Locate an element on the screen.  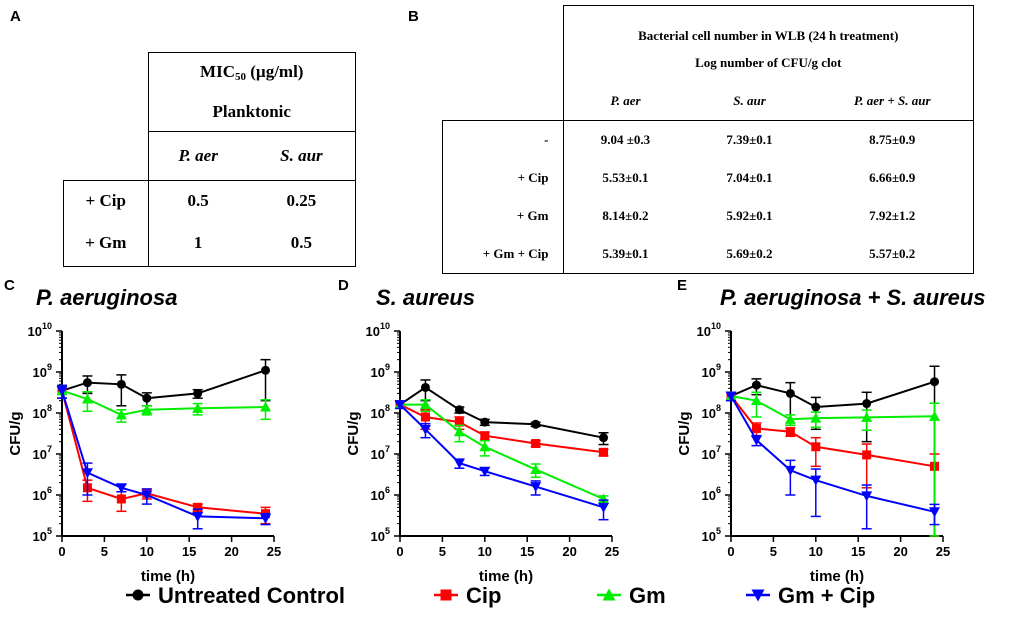
chart-title: P. aeruginosa + S. aureus is located at coordinates (853, 297).